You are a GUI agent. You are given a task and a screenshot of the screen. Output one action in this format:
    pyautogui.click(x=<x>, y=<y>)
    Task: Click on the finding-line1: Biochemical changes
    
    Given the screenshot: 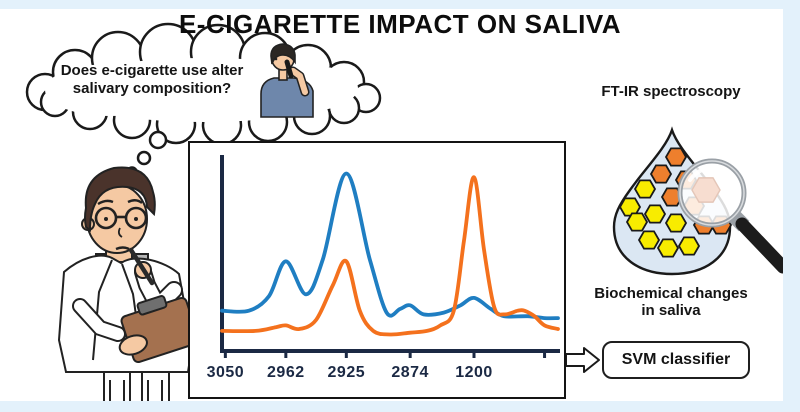 What is the action you would take?
    pyautogui.click(x=671, y=293)
    